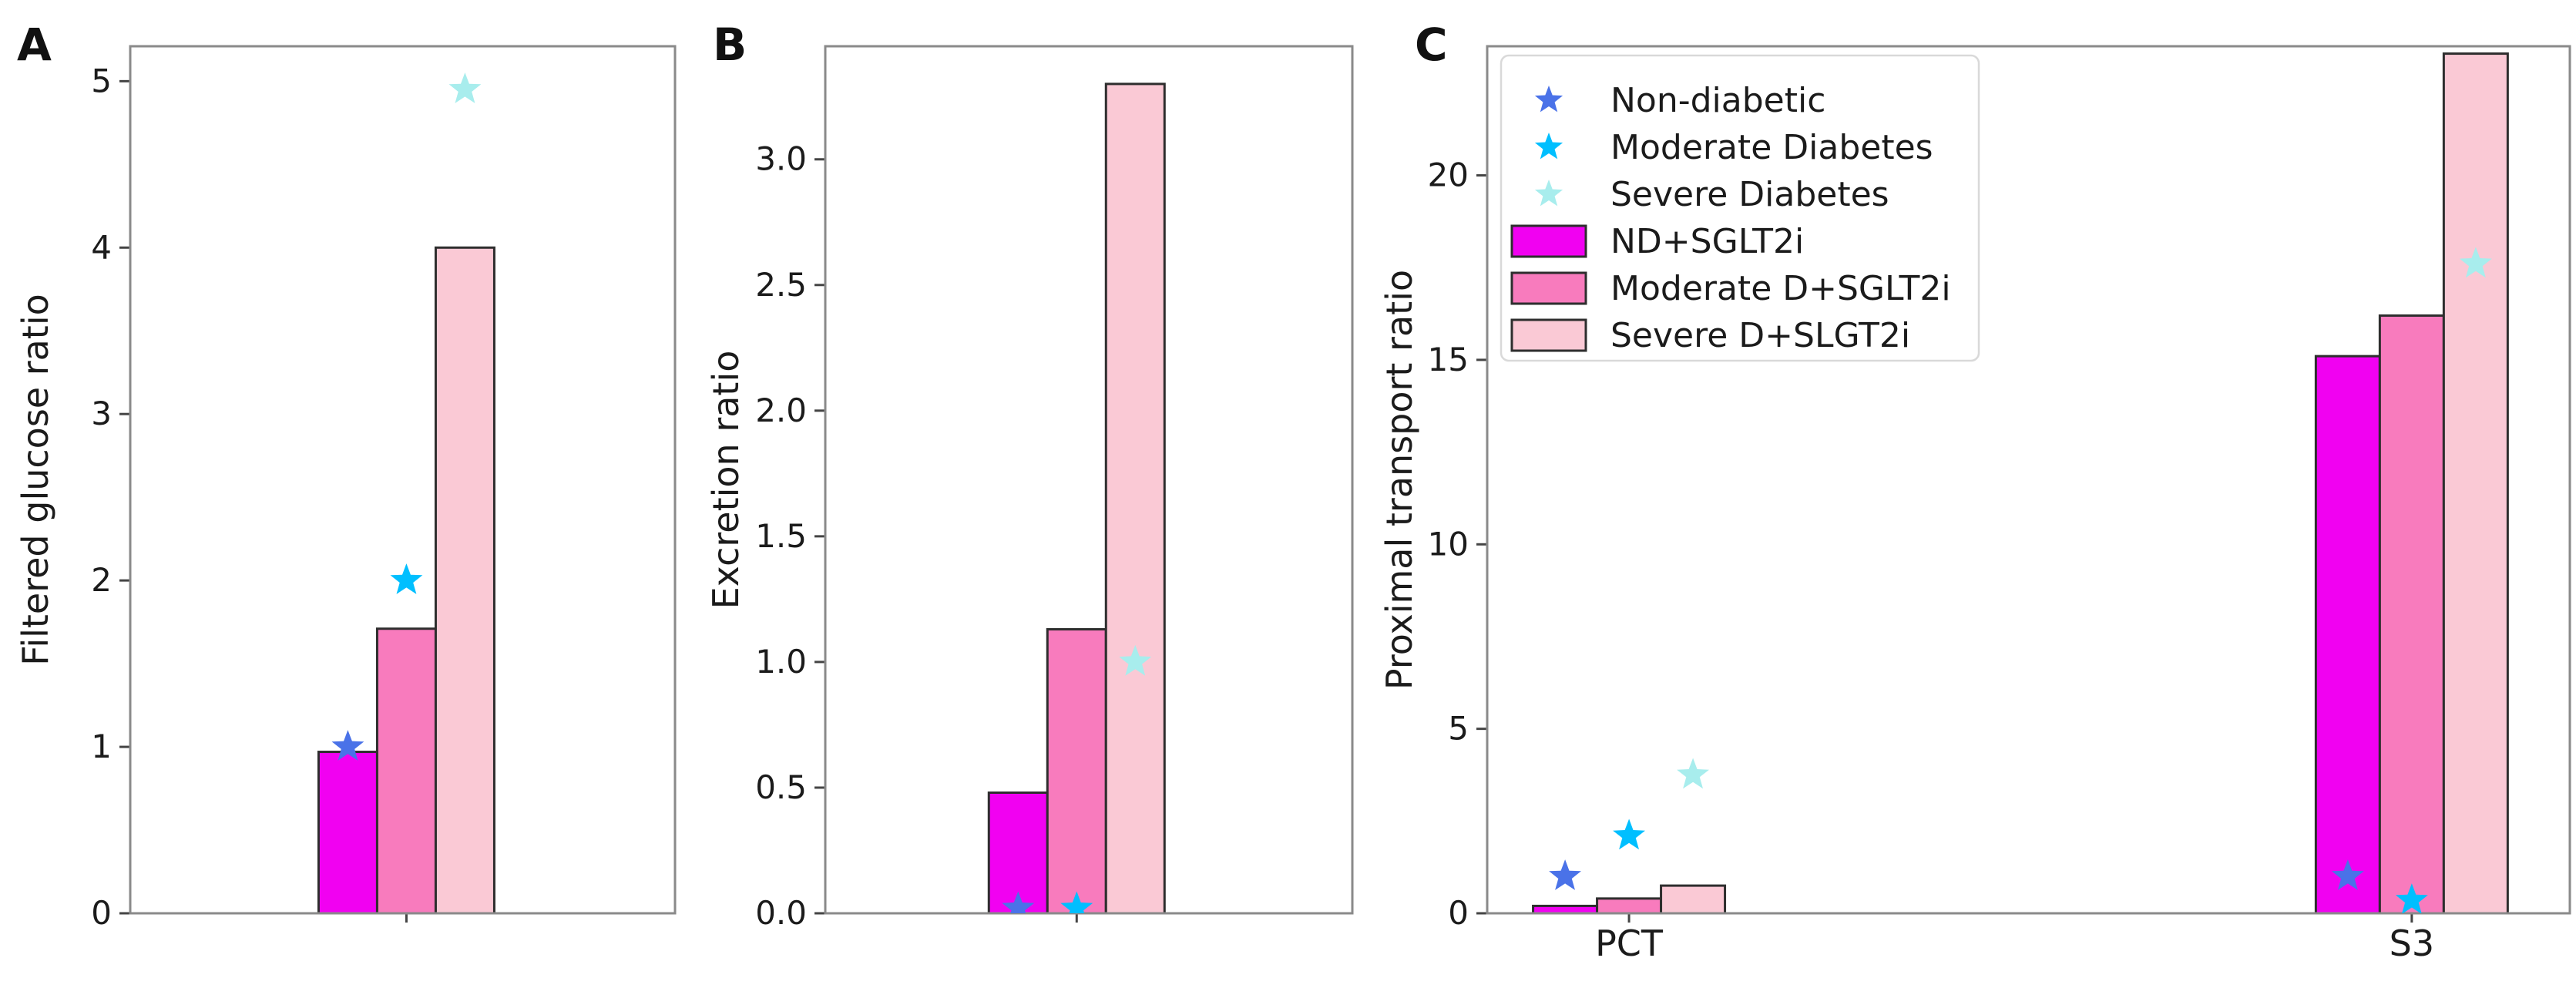 The height and width of the screenshot is (1005, 2576). What do you see at coordinates (1448, 359) in the screenshot?
I see `y-tick-label: 15` at bounding box center [1448, 359].